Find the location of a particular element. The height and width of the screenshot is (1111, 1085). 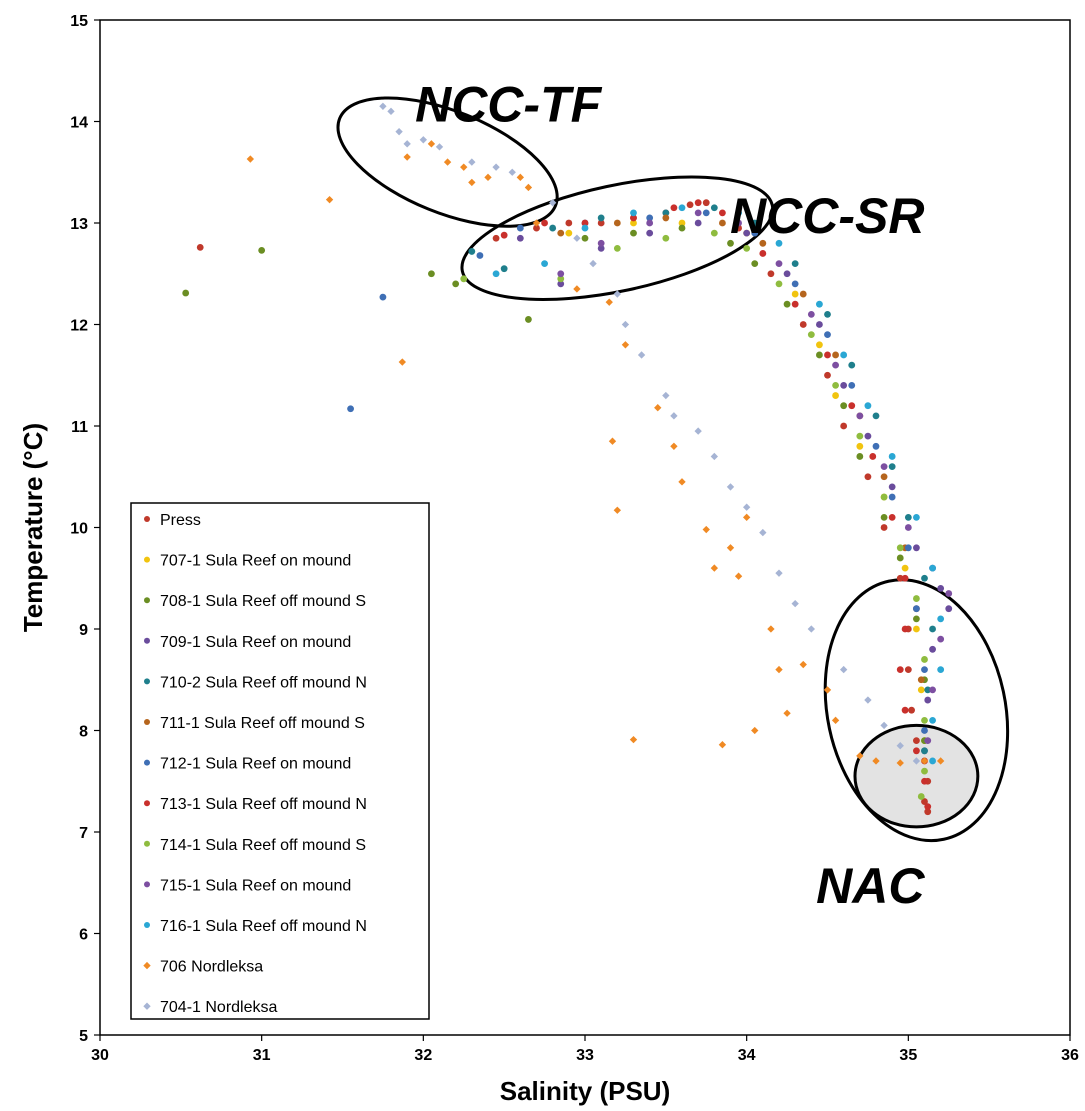

y-tick-label: 7 is located at coordinates (83, 833).